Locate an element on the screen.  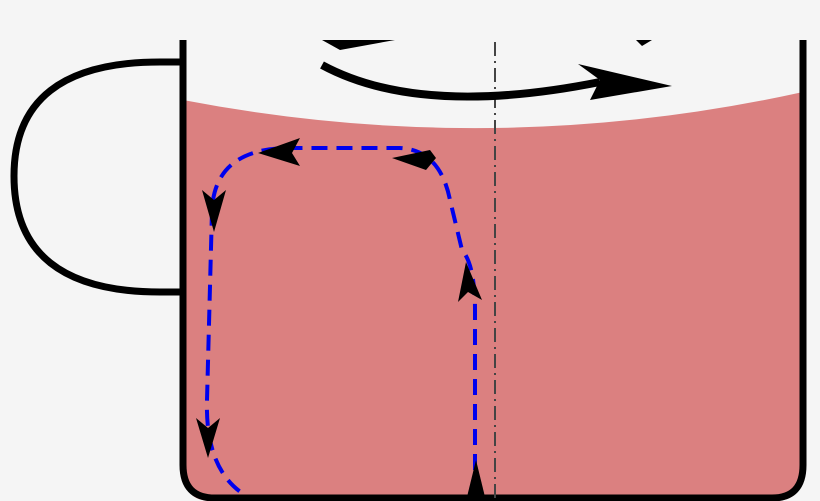
rotation-arrowhead-icon is located at coordinates (625, 82).